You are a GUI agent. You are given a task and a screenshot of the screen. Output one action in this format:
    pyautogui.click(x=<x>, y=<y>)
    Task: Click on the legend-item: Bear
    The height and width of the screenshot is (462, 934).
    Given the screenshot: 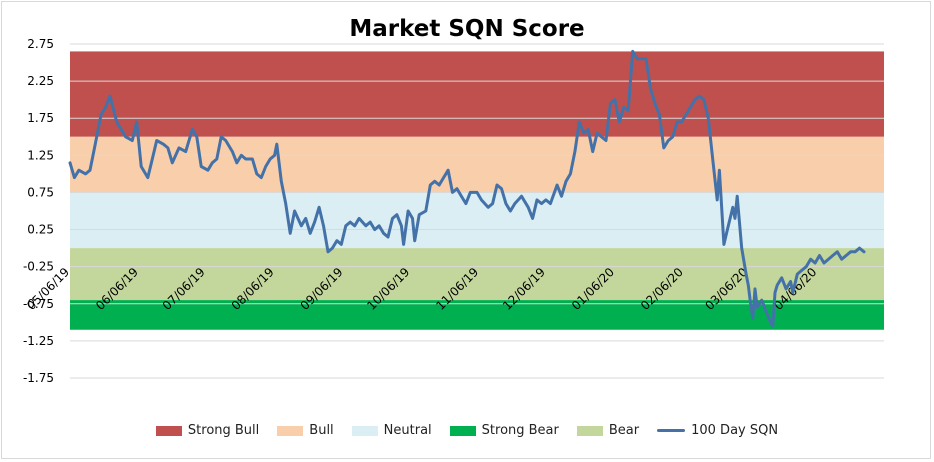 What is the action you would take?
    pyautogui.click(x=608, y=430)
    